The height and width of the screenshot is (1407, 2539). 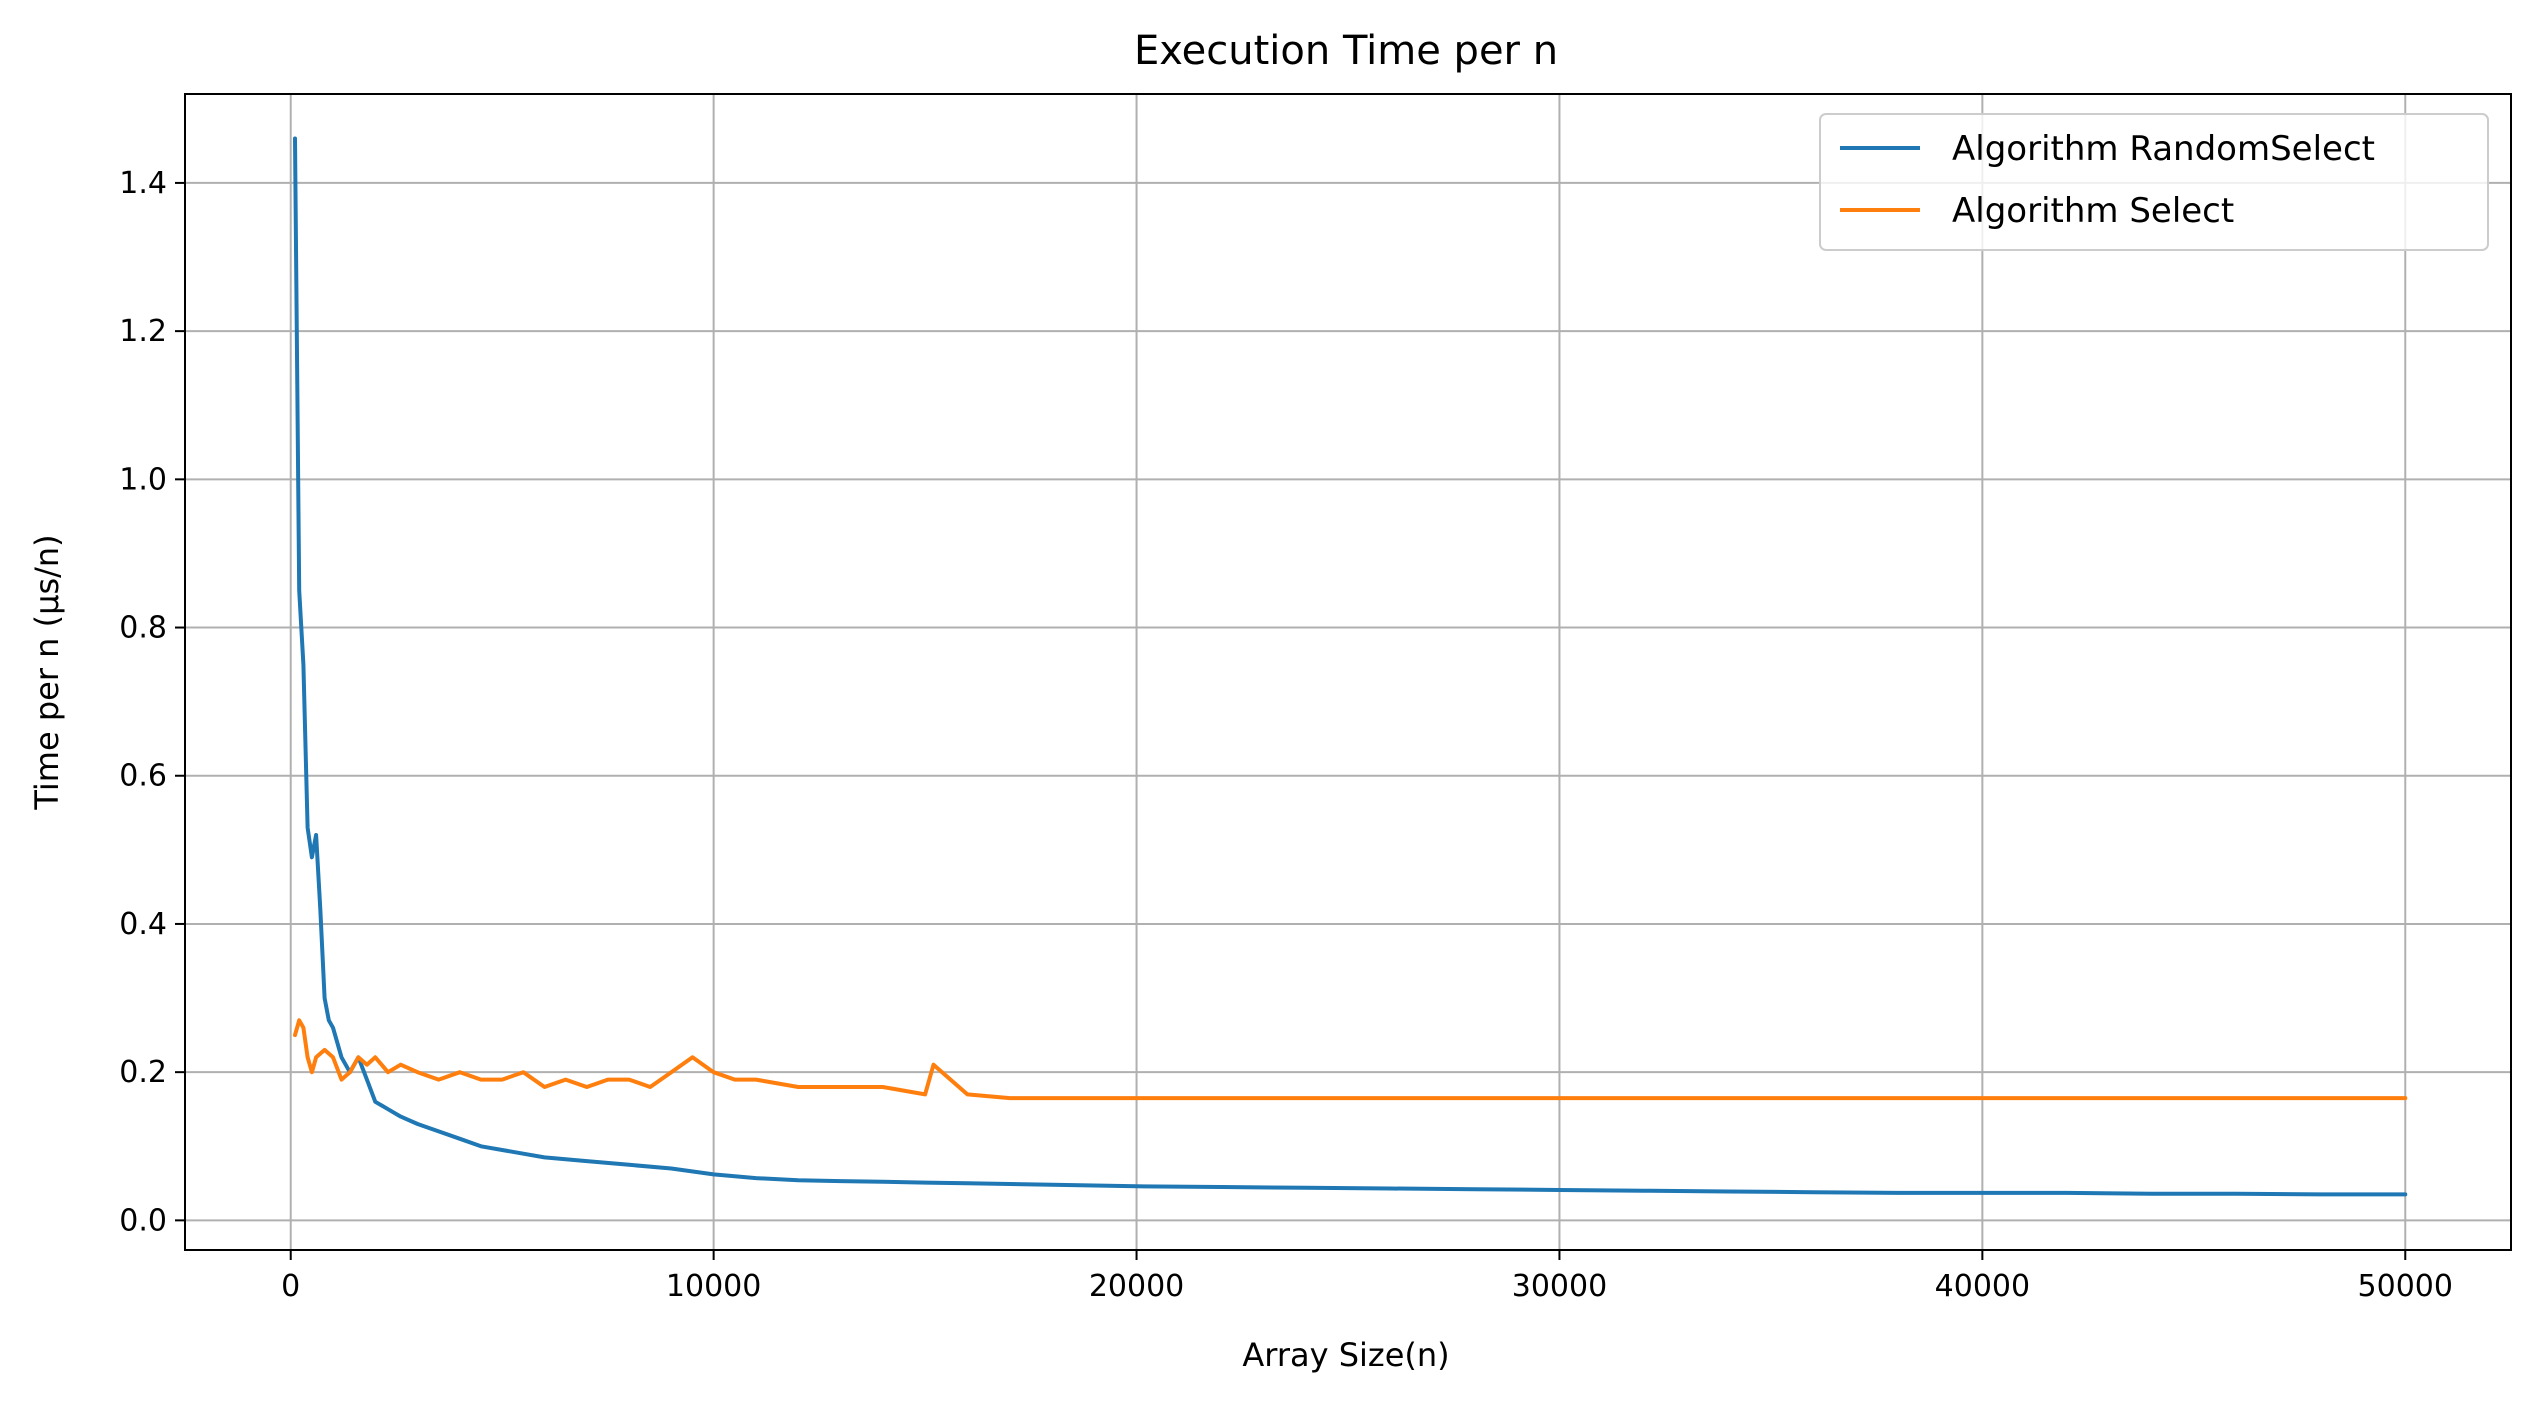 I want to click on x-tick-label: 40000, so click(x=1982, y=1286).